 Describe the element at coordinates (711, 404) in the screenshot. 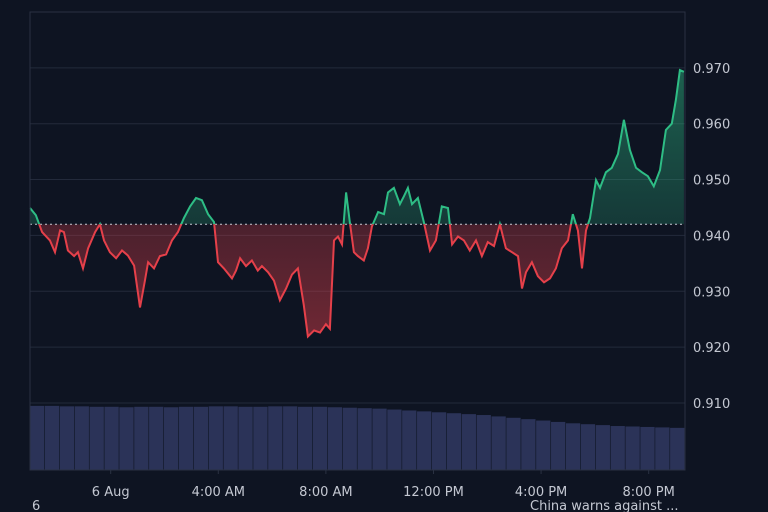

I see `y-tick-label: 0.910` at that location.